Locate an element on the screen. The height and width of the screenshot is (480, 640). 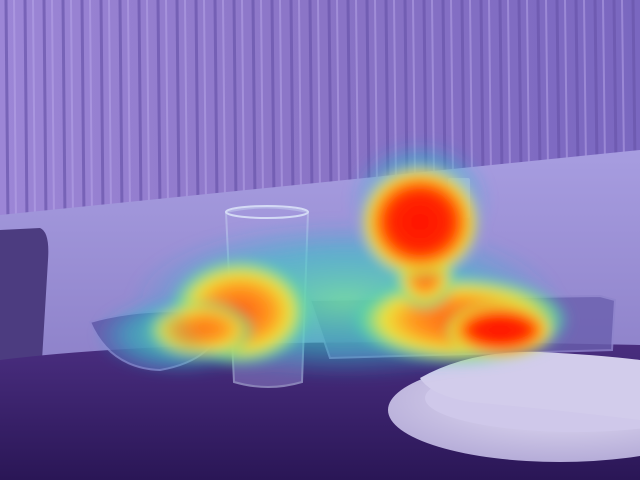
napkin is located at coordinates (530, 385).